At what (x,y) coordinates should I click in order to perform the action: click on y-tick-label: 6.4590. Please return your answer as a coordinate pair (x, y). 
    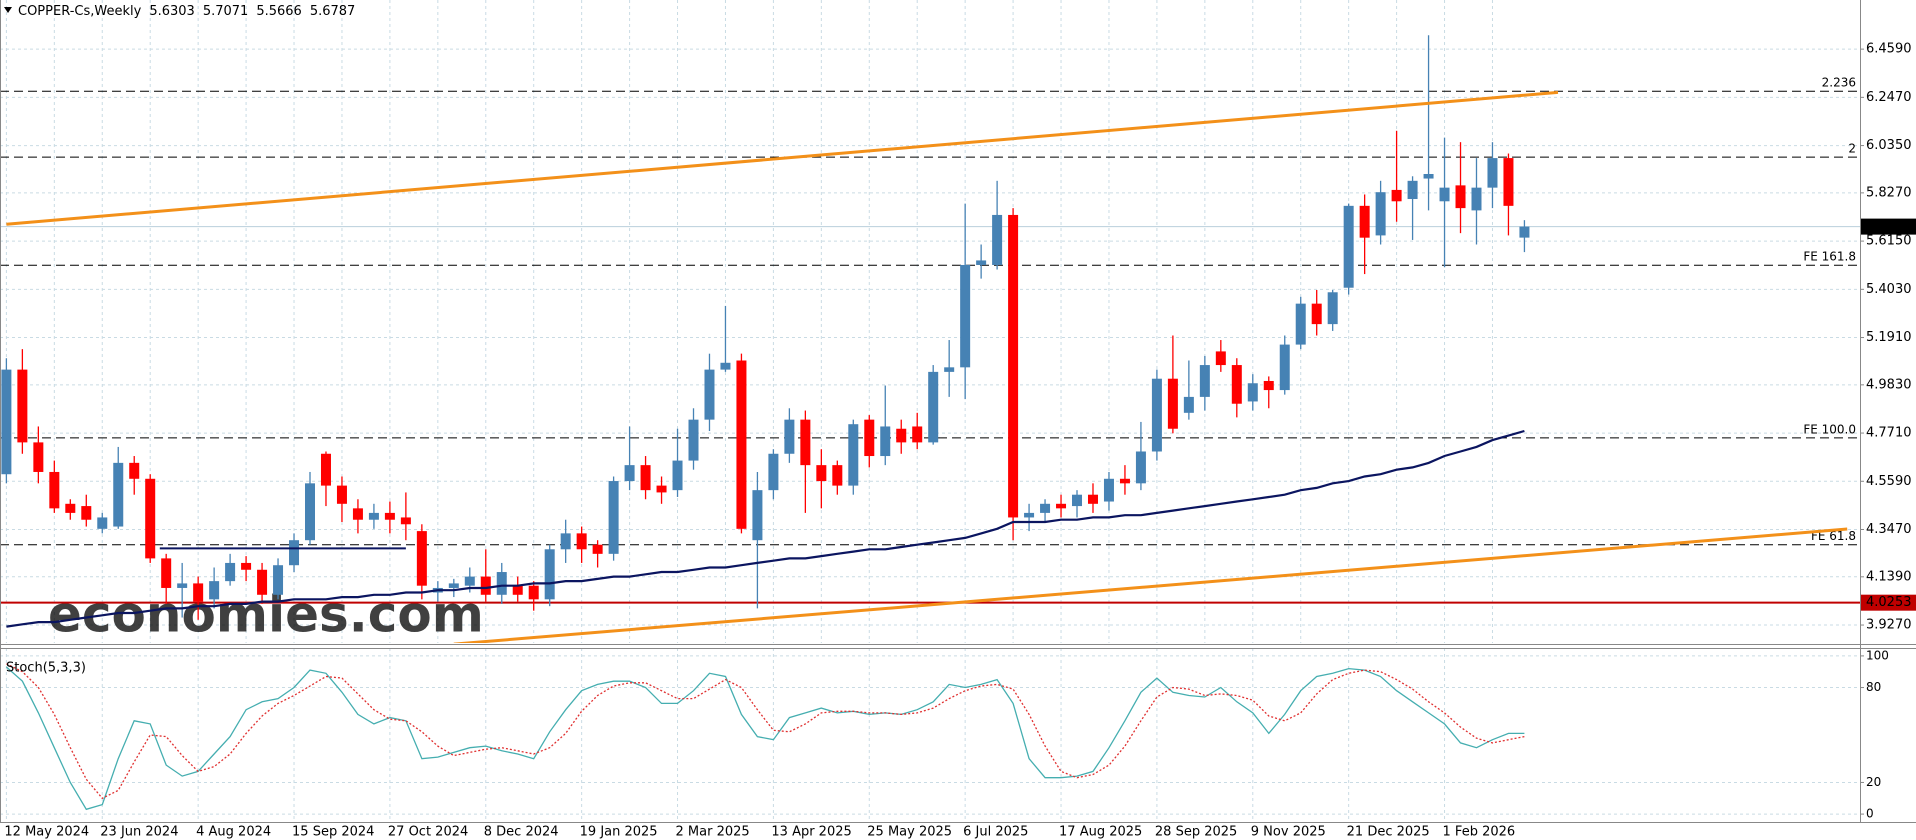
    Looking at the image, I should click on (1889, 49).